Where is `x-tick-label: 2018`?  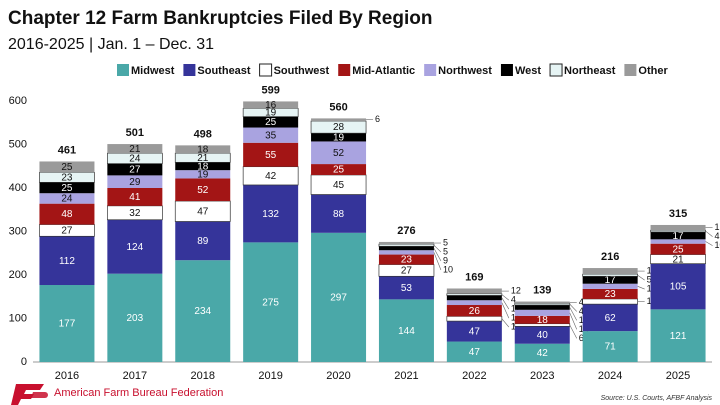
x-tick-label: 2018 is located at coordinates (203, 376).